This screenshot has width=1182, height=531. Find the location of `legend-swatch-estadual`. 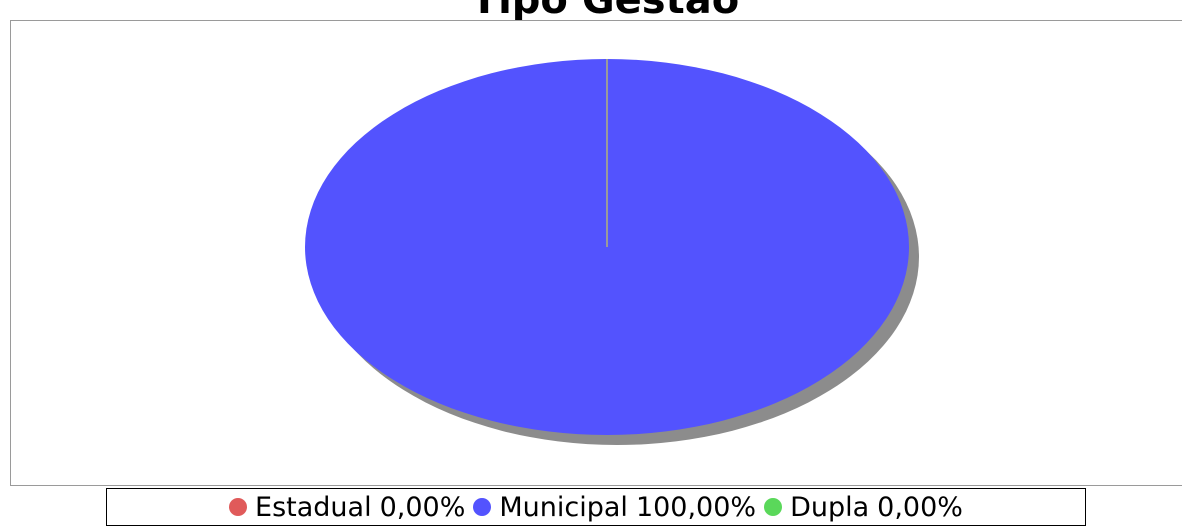

legend-swatch-estadual is located at coordinates (238, 507).